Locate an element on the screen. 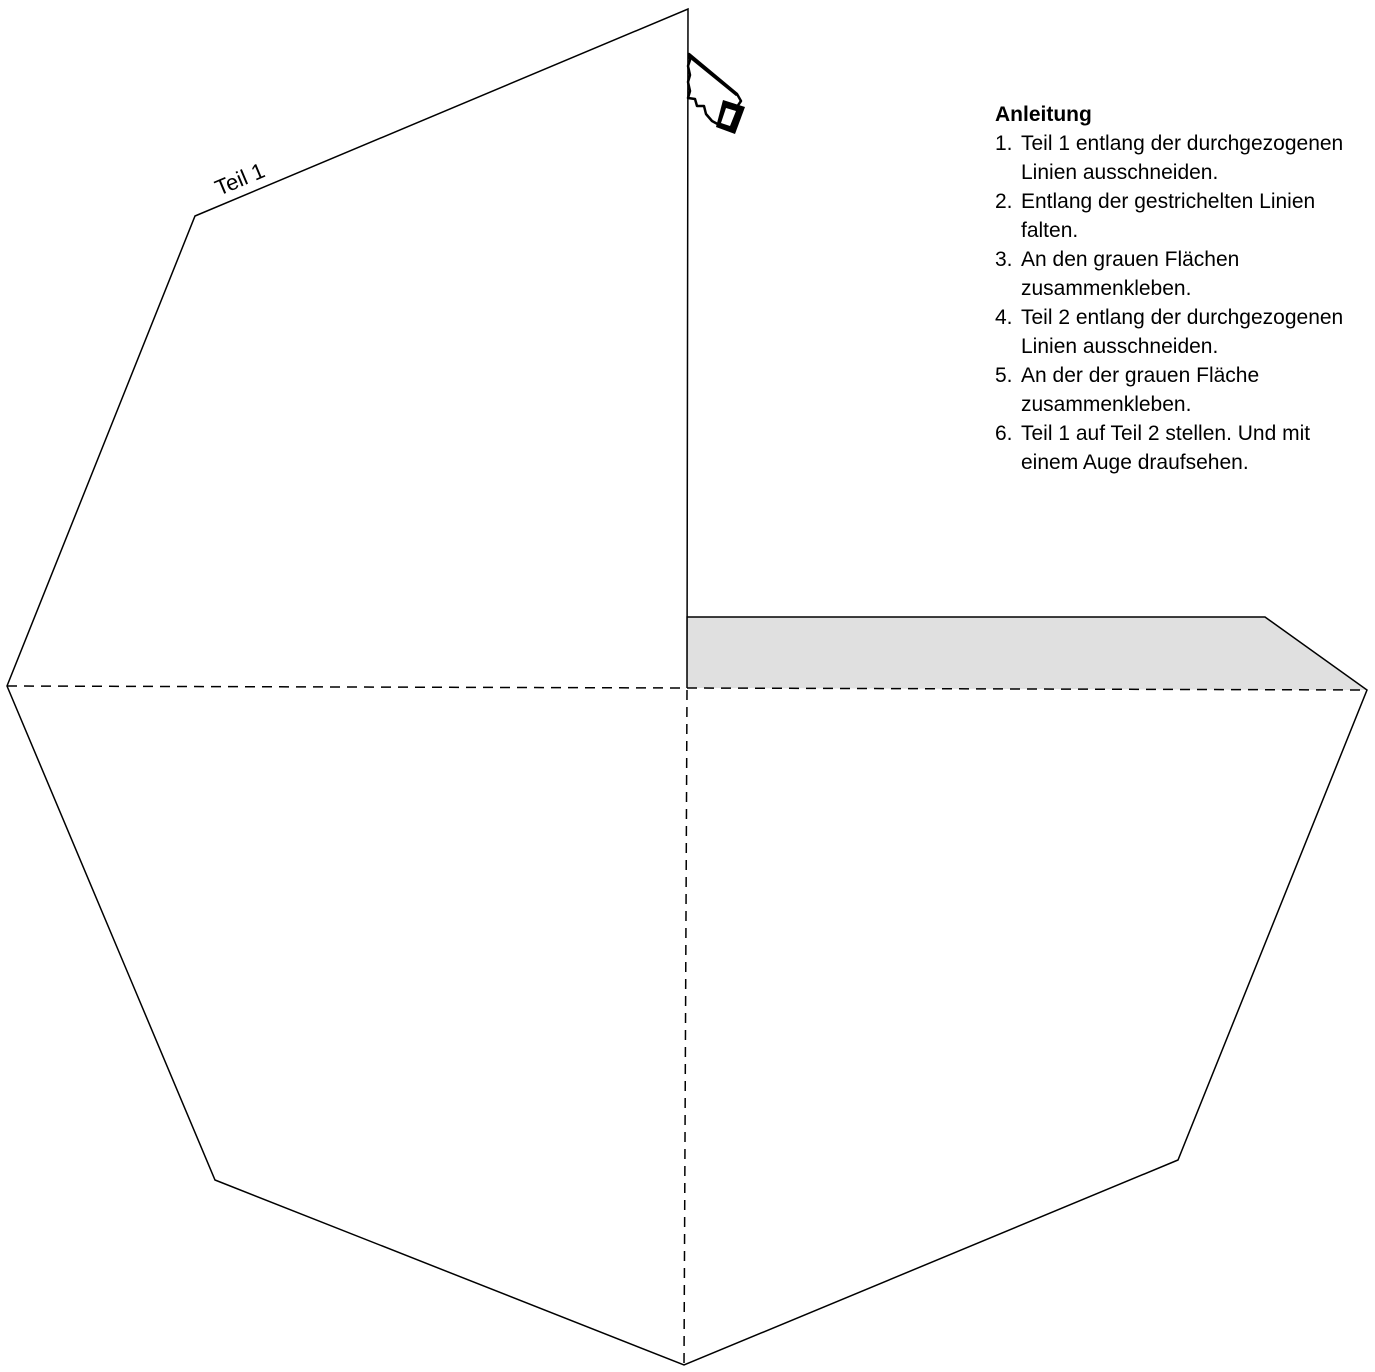  fold-line-vertical is located at coordinates (685, 1027).